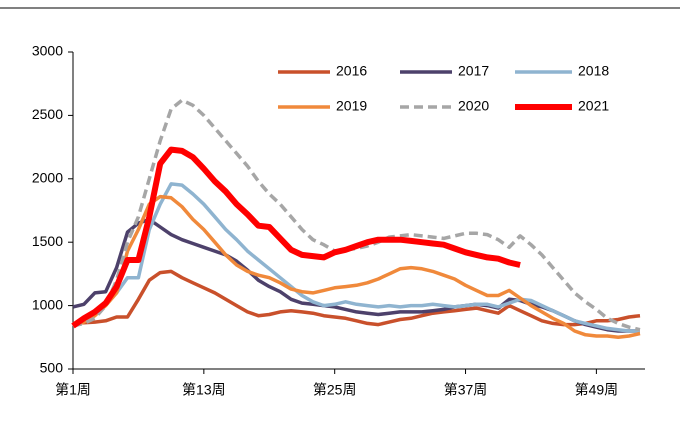 The width and height of the screenshot is (680, 421). I want to click on legend-label: 2020, so click(473, 106).